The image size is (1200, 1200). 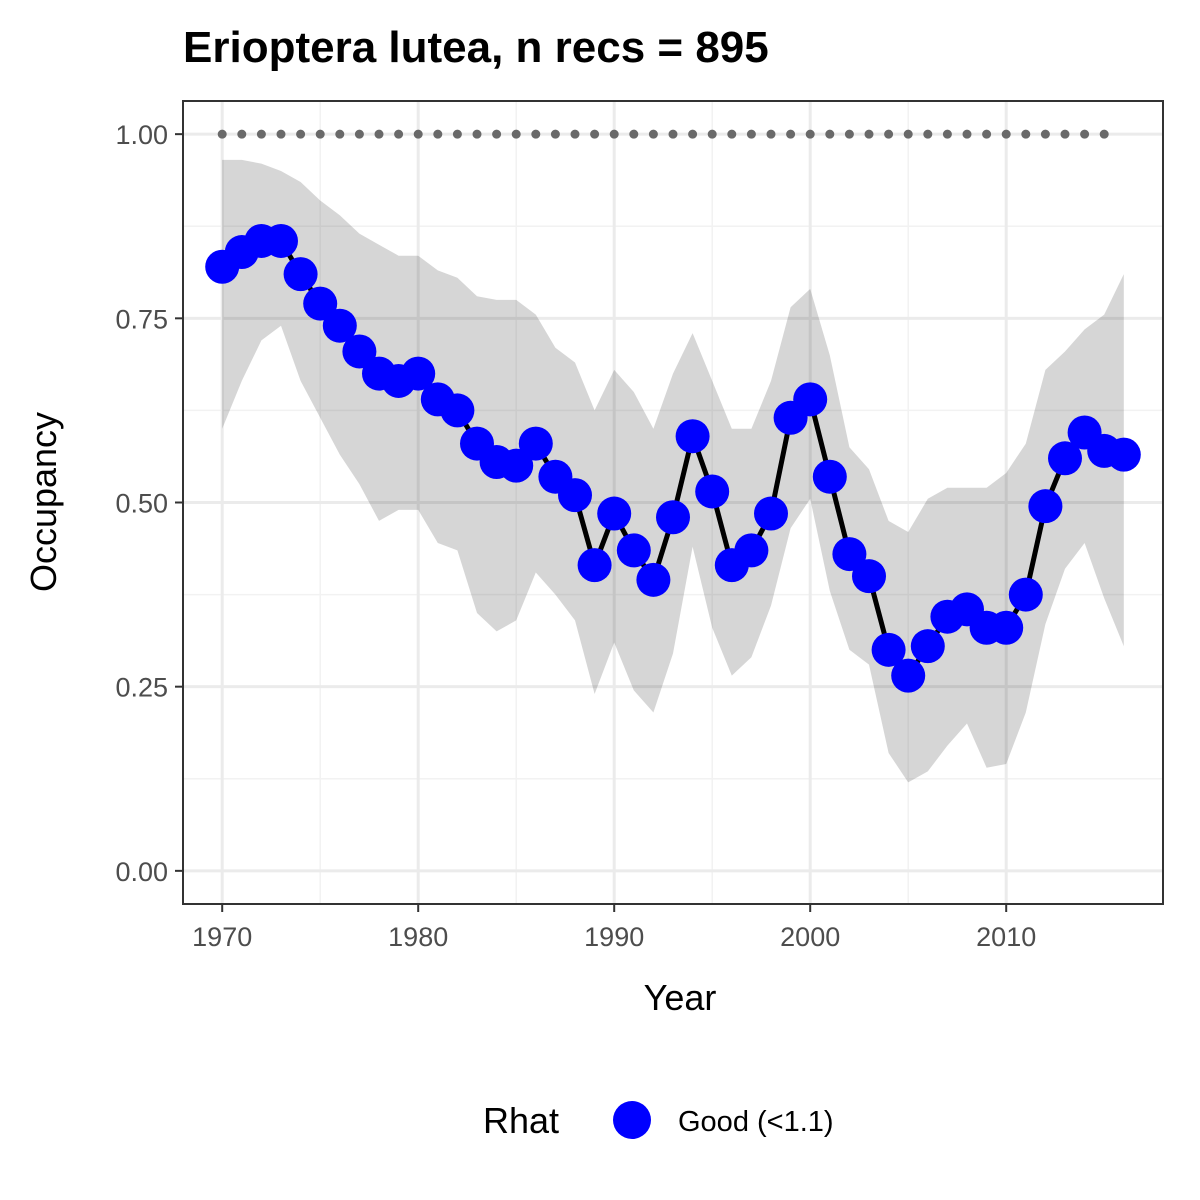 What do you see at coordinates (658, 1120) in the screenshot?
I see `legend: Rhat Good (<1.1)` at bounding box center [658, 1120].